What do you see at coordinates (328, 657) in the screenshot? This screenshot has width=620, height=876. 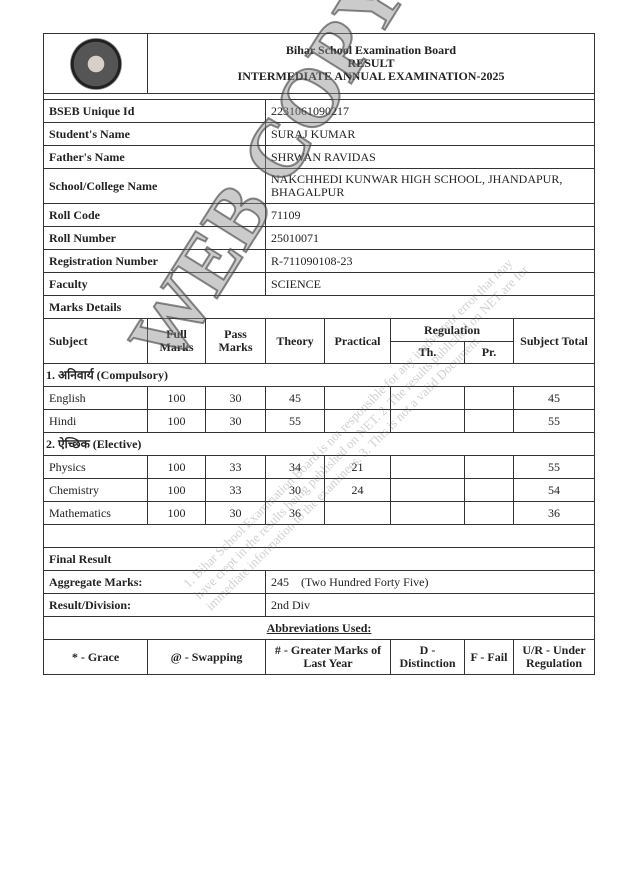 I see `abbr-greater-marks: # - Greater Marks of Last Year` at bounding box center [328, 657].